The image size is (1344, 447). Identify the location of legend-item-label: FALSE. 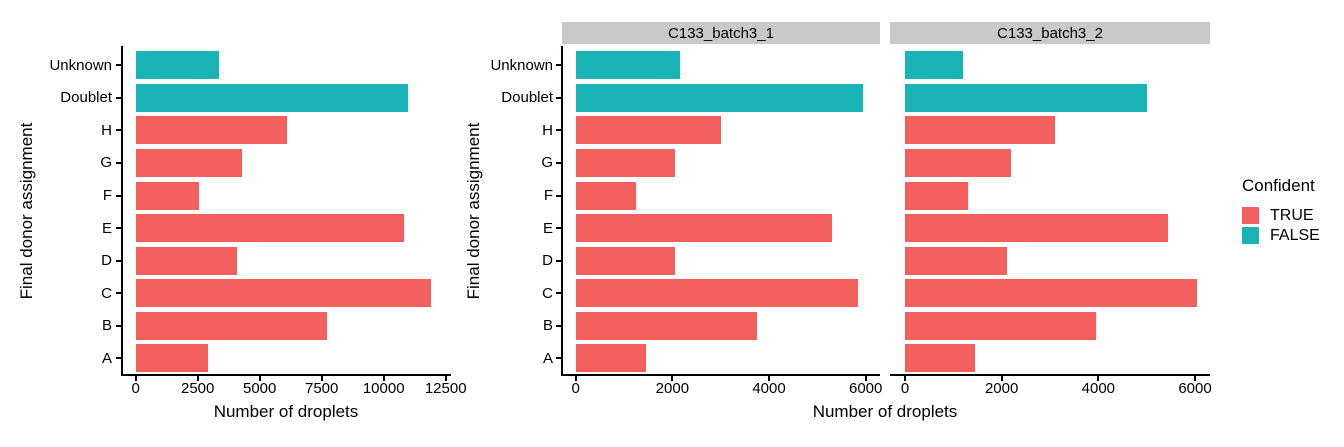
(1295, 235).